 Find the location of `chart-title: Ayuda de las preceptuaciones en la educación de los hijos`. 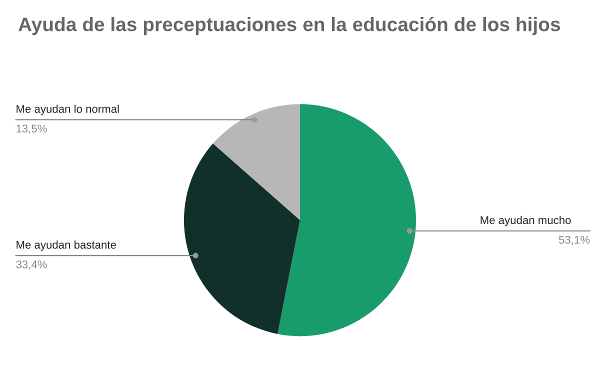

chart-title: Ayuda de las preceptuaciones en la educación de los hijos is located at coordinates (289, 26).